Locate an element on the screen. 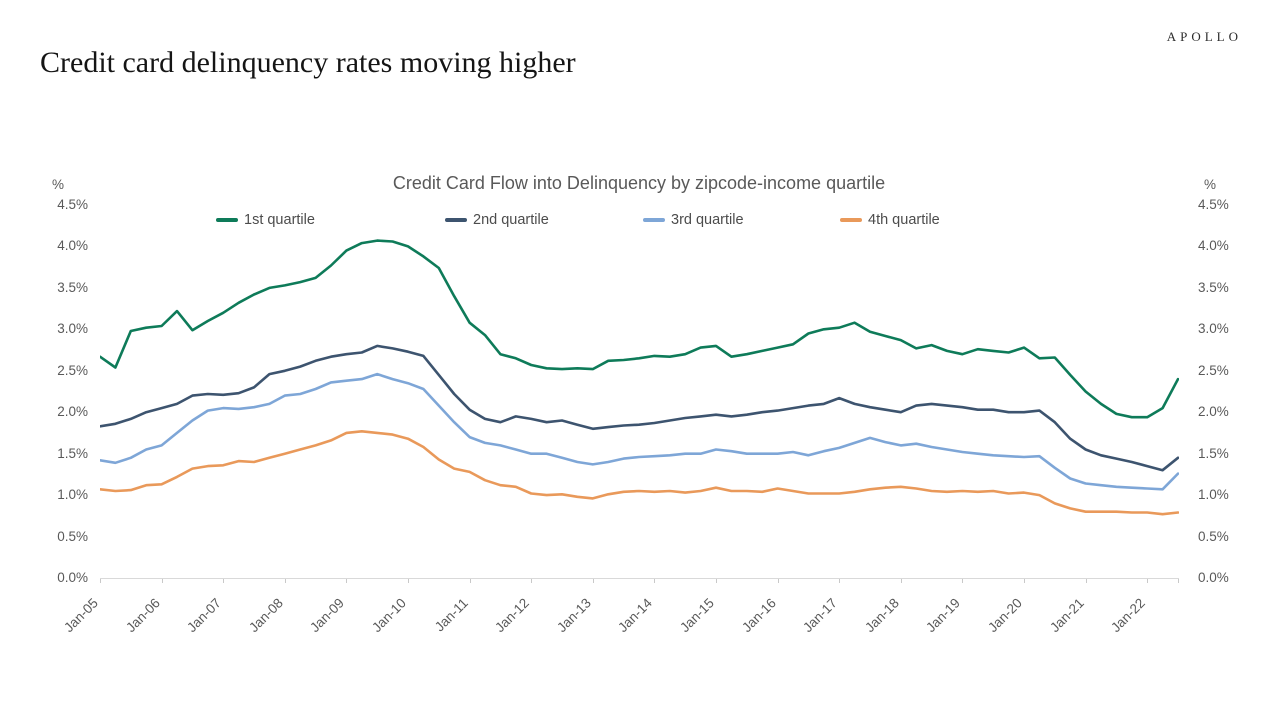 The height and width of the screenshot is (720, 1280). legend-item: 3rd quartile is located at coordinates (693, 220).